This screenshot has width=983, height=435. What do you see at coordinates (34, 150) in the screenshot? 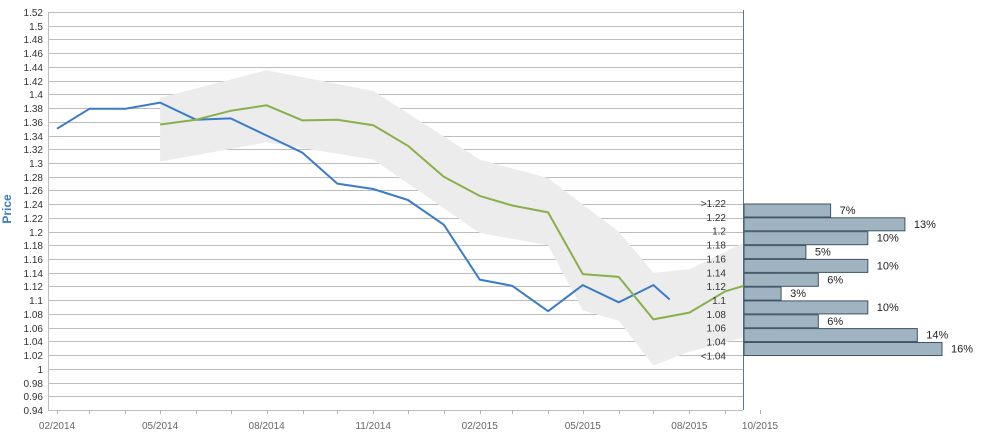
I see `y-tick-label: 1.32` at bounding box center [34, 150].